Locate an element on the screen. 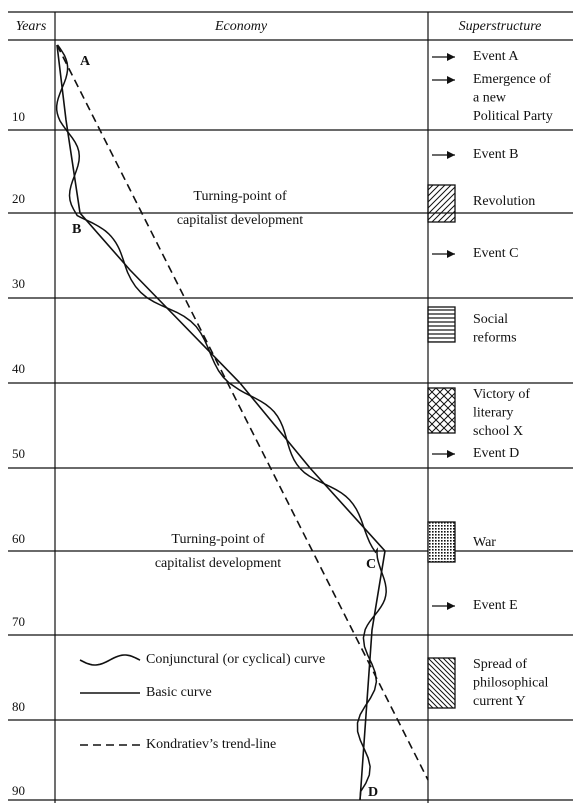 The height and width of the screenshot is (803, 573). year-label: 20 is located at coordinates (18, 198).